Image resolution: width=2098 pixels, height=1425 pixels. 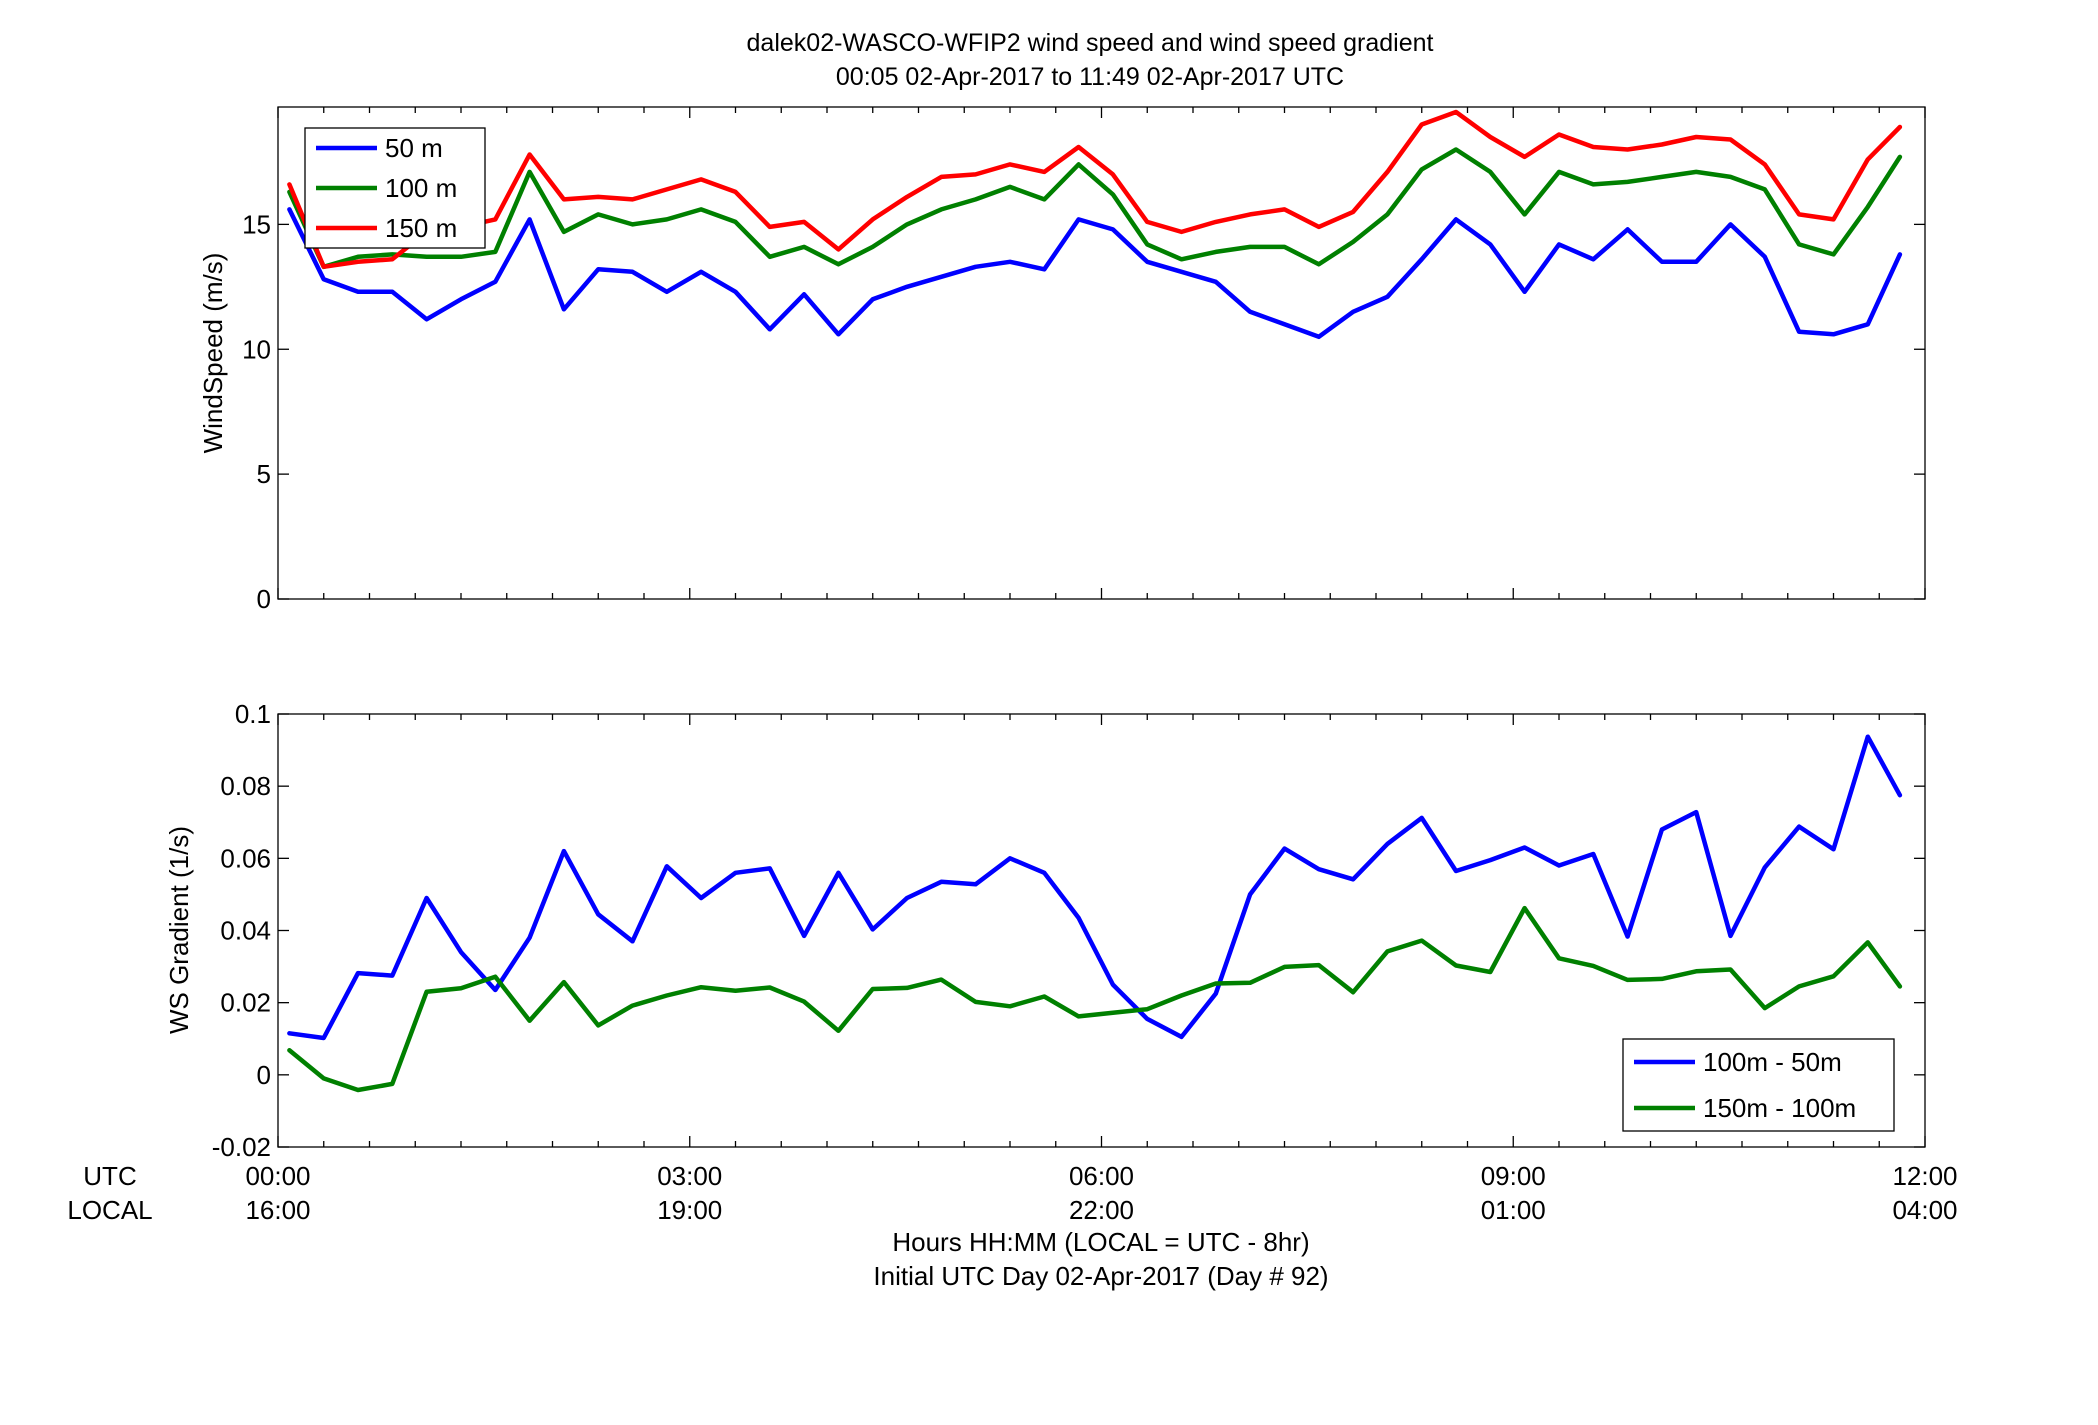 I want to click on windspeed-series-line-100m, so click(x=1095, y=208).